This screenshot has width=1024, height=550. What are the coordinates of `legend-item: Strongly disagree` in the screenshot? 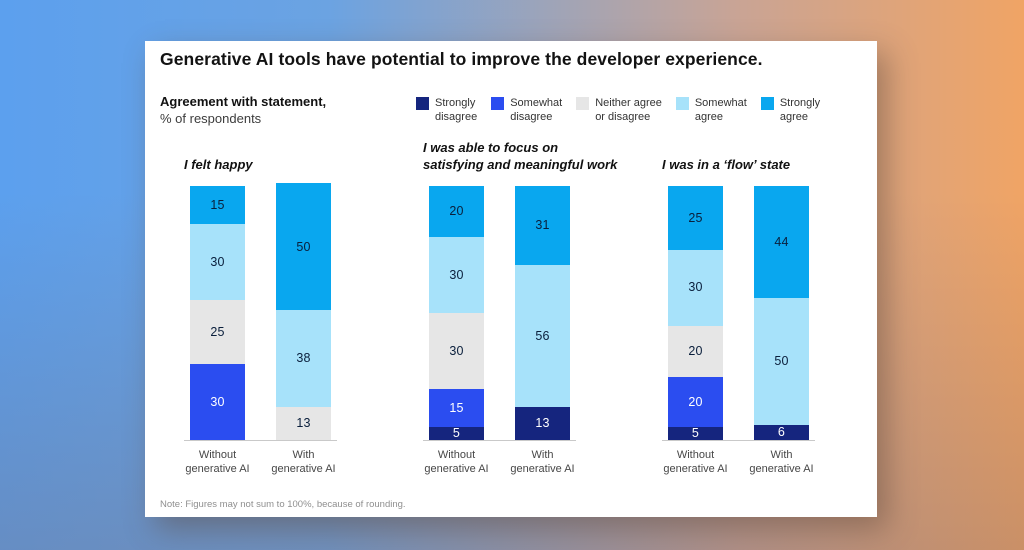 It's located at (446, 110).